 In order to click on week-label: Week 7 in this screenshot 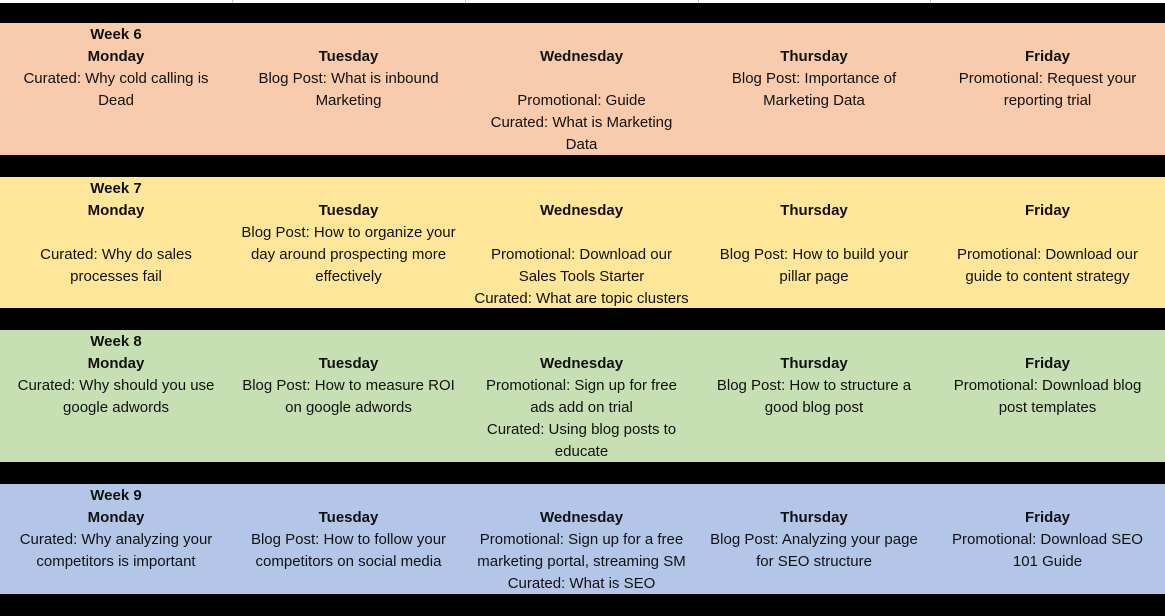, I will do `click(116, 188)`.